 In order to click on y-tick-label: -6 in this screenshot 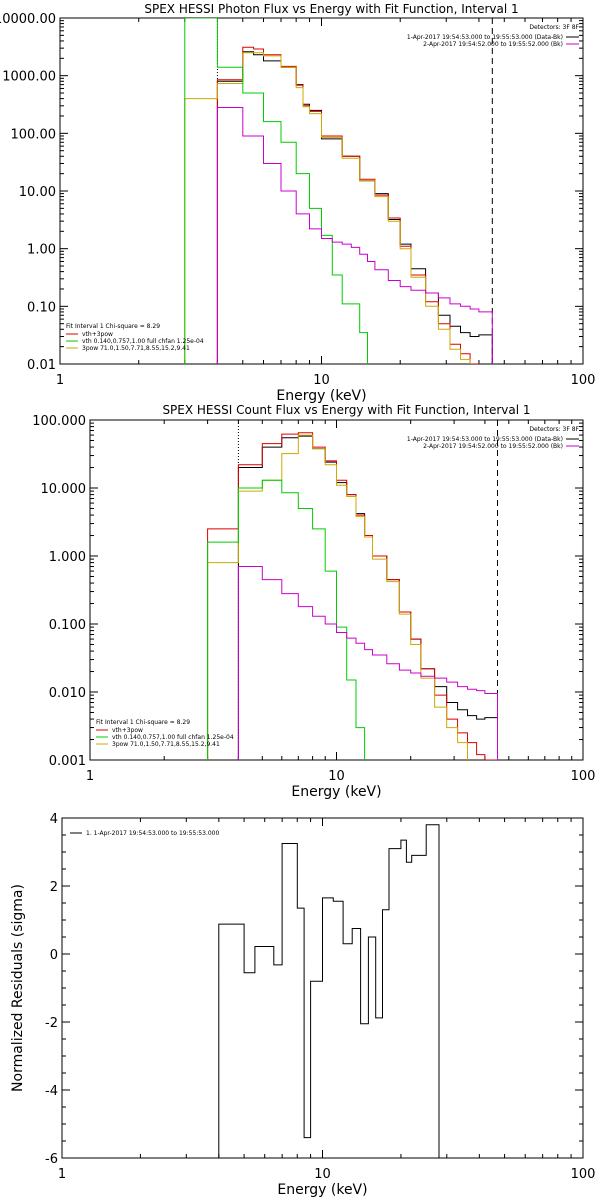, I will do `click(51, 1159)`.